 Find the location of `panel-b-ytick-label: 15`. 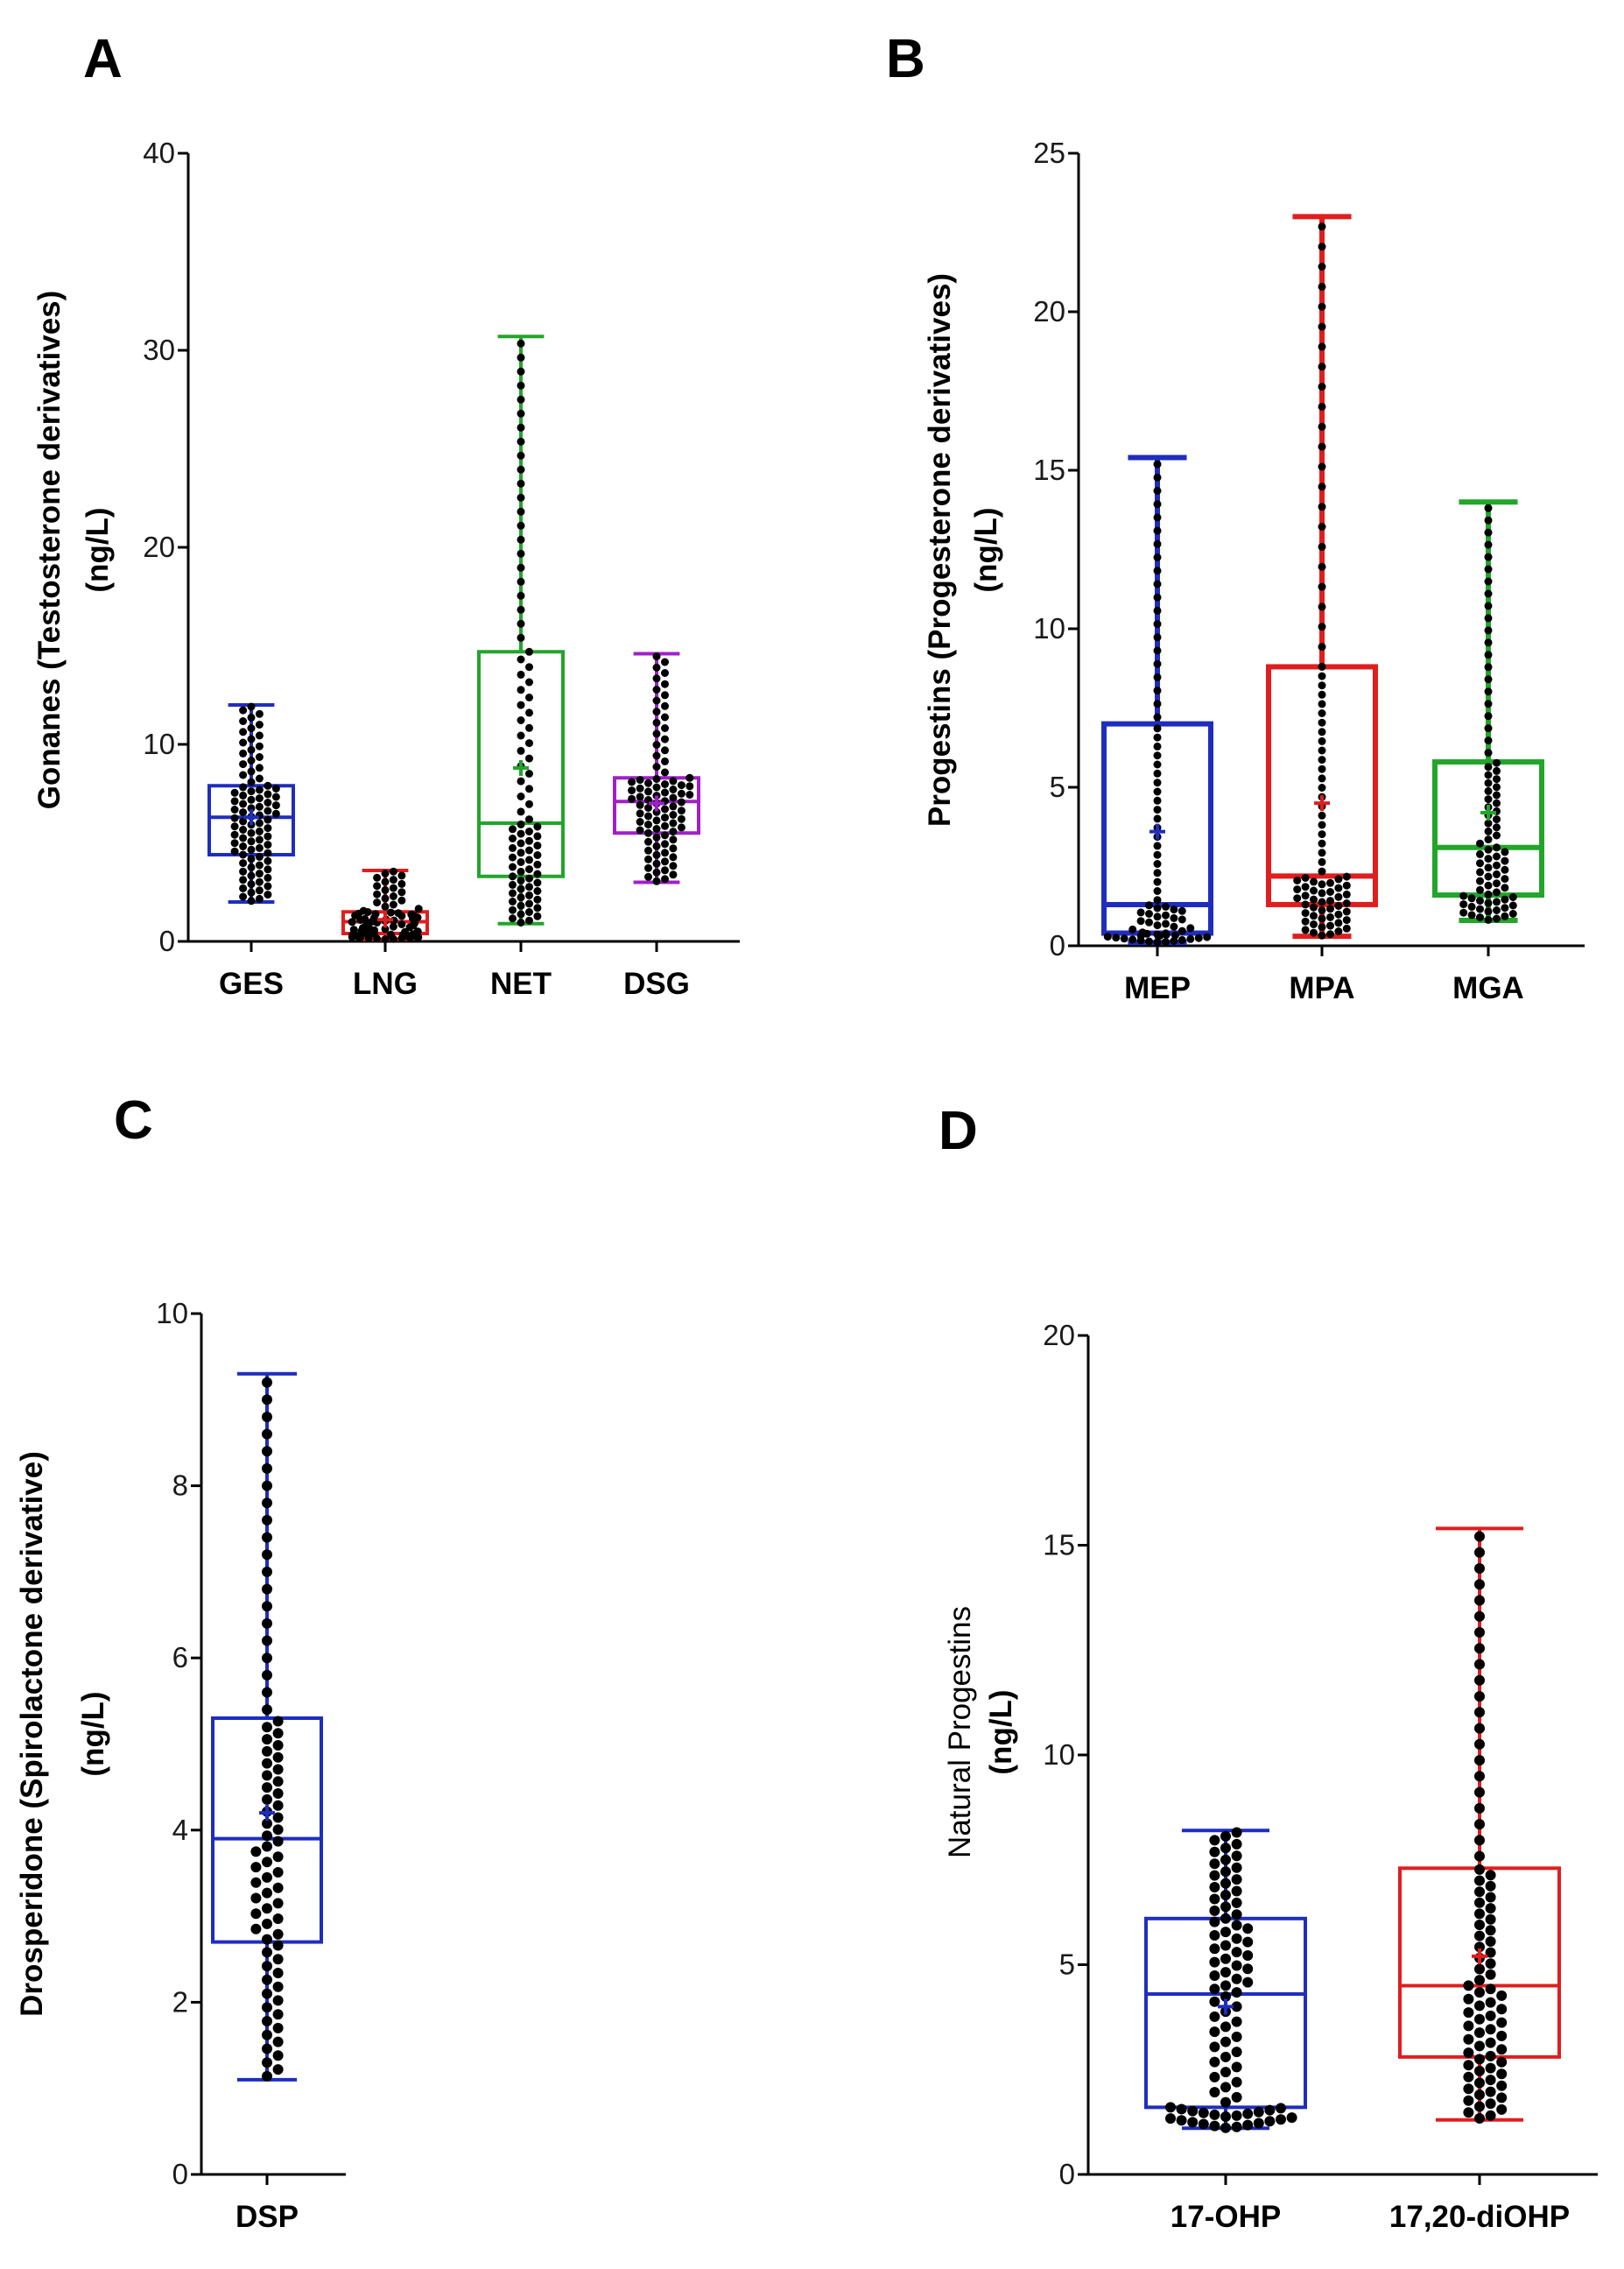

panel-b-ytick-label: 15 is located at coordinates (1049, 470).